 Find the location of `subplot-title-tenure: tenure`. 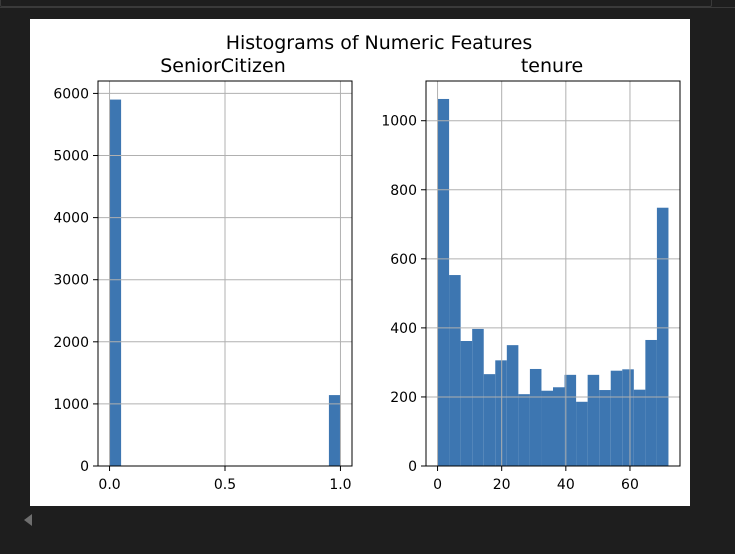

subplot-title-tenure: tenure is located at coordinates (552, 66).